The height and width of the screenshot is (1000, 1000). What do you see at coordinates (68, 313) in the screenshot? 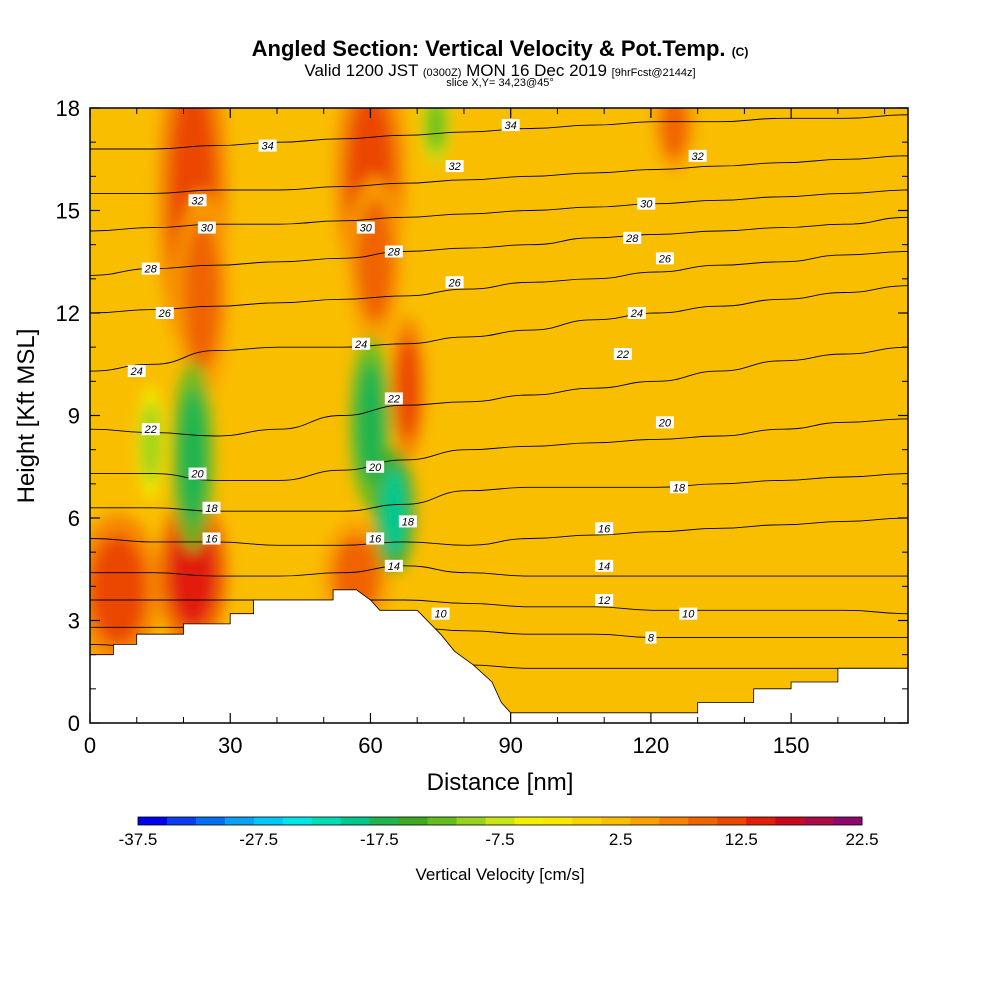
I see `y-tick-label: 12` at bounding box center [68, 313].